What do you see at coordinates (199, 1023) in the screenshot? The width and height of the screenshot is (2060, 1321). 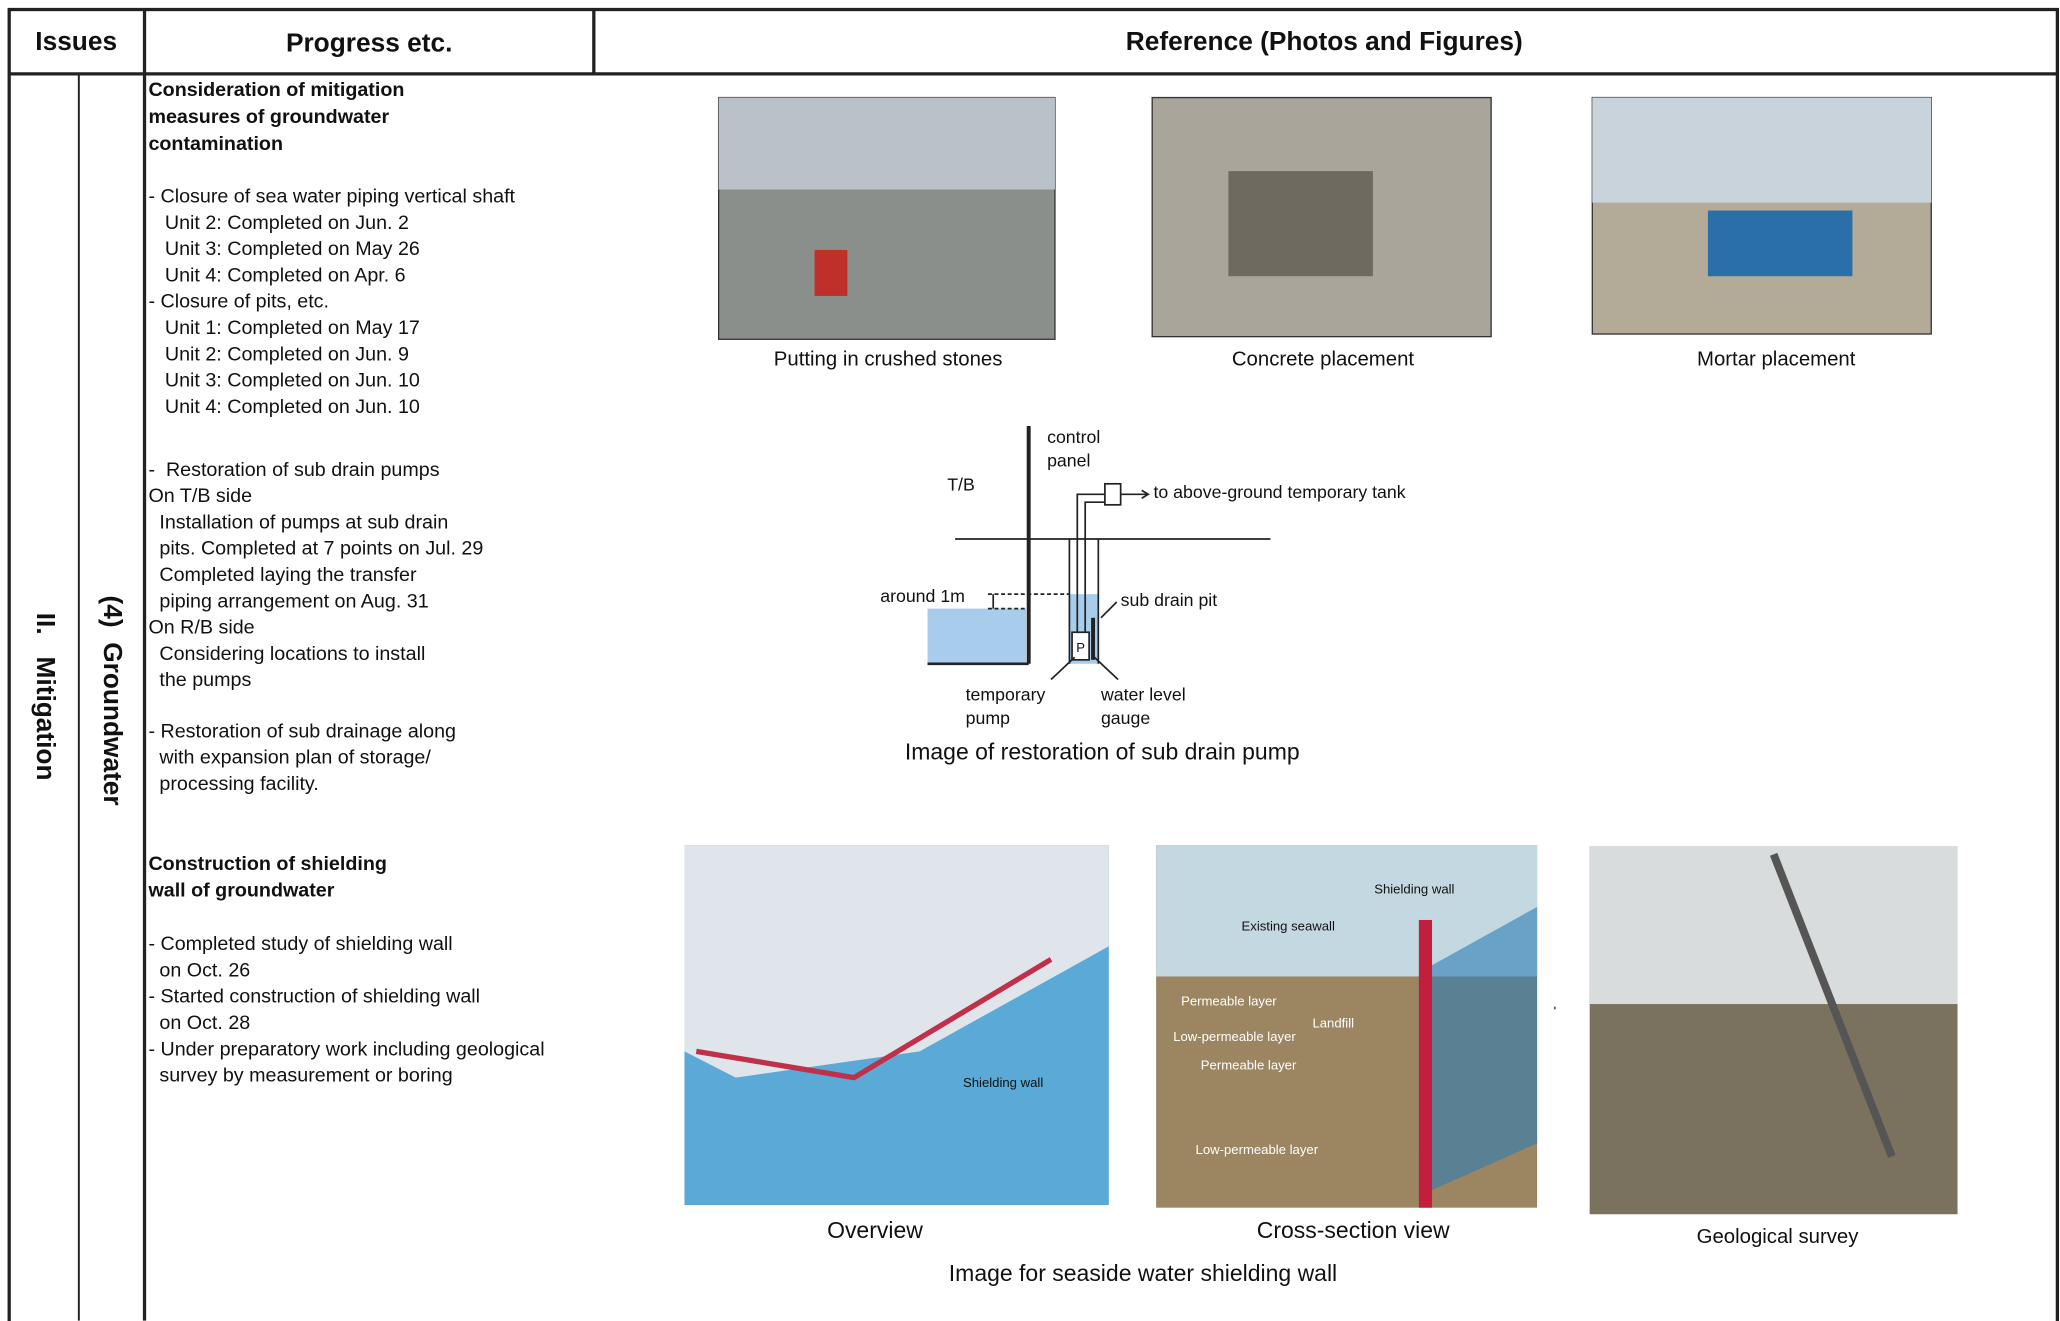 I see `text: on Oct. 28` at bounding box center [199, 1023].